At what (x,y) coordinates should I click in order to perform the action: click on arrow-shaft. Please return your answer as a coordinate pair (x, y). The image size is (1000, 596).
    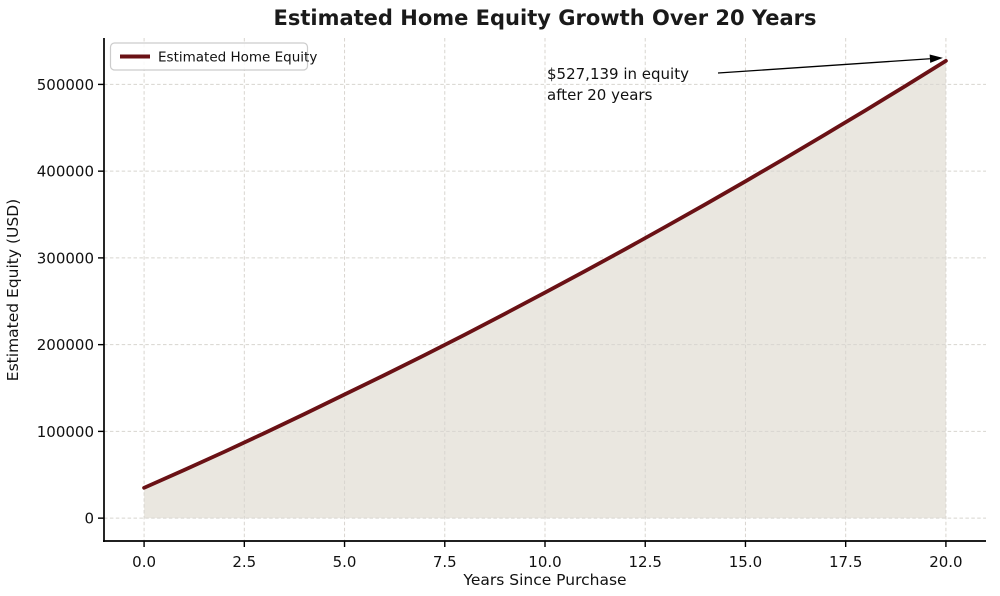
    Looking at the image, I should click on (823, 66).